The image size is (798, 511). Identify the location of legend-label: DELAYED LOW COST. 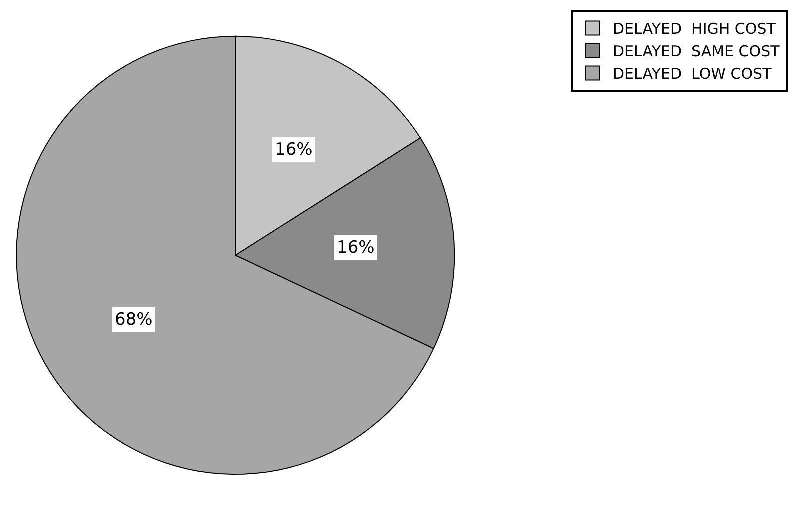
(693, 74).